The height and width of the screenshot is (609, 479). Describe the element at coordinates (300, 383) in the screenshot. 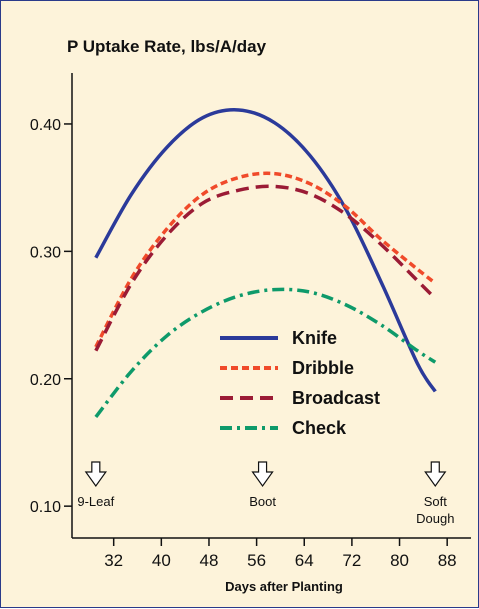

I see `legend: Knife Dribble Broadcast Check` at that location.